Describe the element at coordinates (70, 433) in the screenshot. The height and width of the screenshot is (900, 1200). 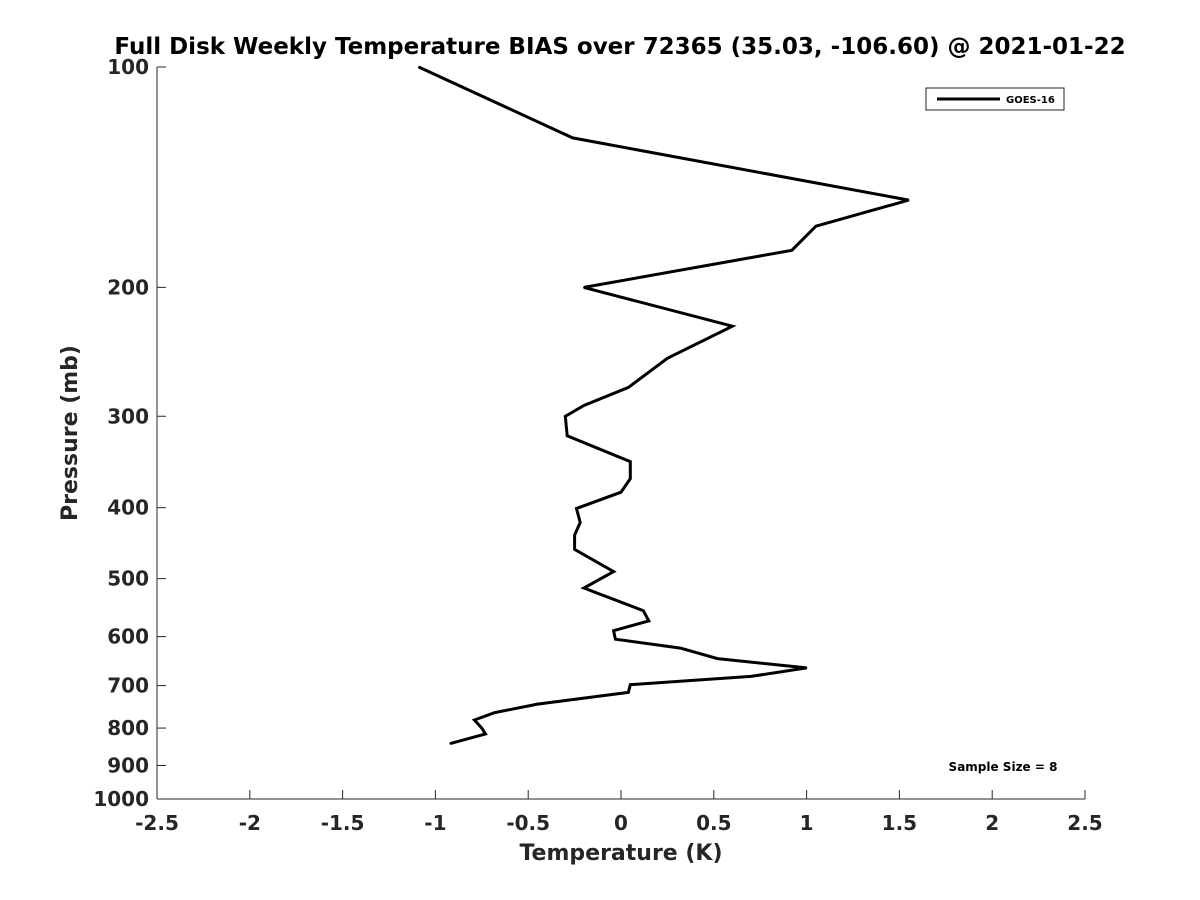
I see `y-axis-label: Pressure (mb)` at that location.